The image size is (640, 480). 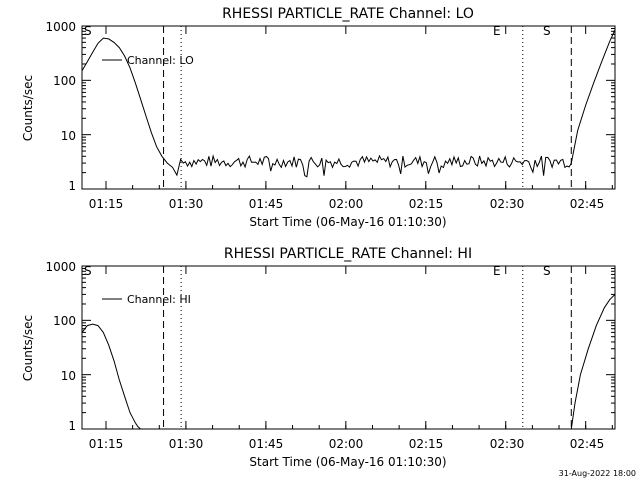 What do you see at coordinates (348, 254) in the screenshot?
I see `panel-title: RHESSI PARTICLE_RATE Channel: HI` at bounding box center [348, 254].